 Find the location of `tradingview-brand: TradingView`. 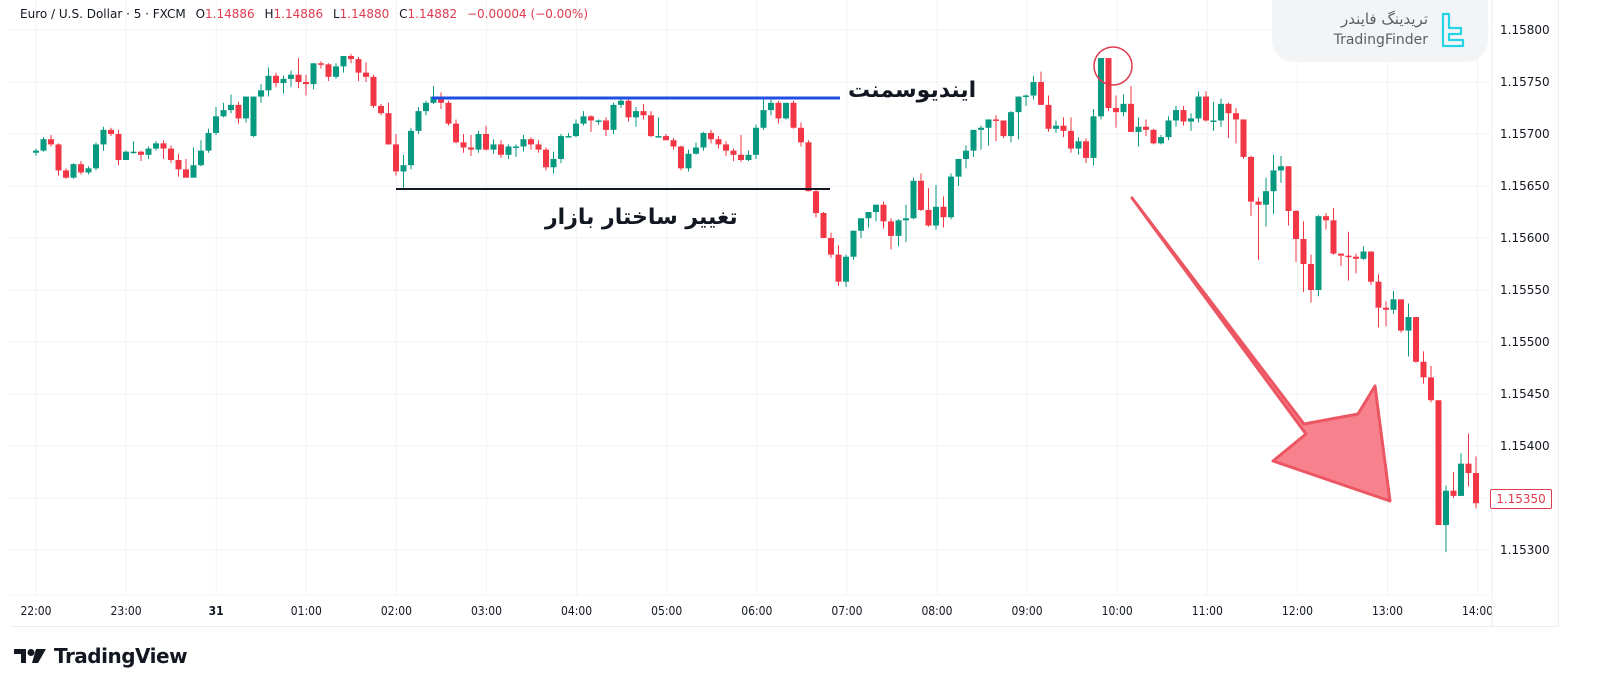

tradingview-brand: TradingView is located at coordinates (101, 656).